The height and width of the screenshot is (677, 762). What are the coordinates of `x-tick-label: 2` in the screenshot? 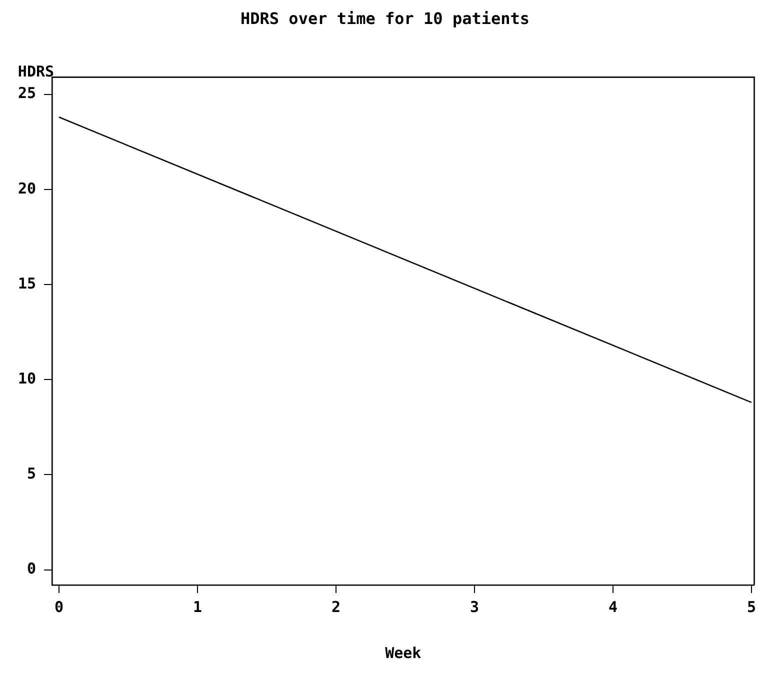 It's located at (335, 607).